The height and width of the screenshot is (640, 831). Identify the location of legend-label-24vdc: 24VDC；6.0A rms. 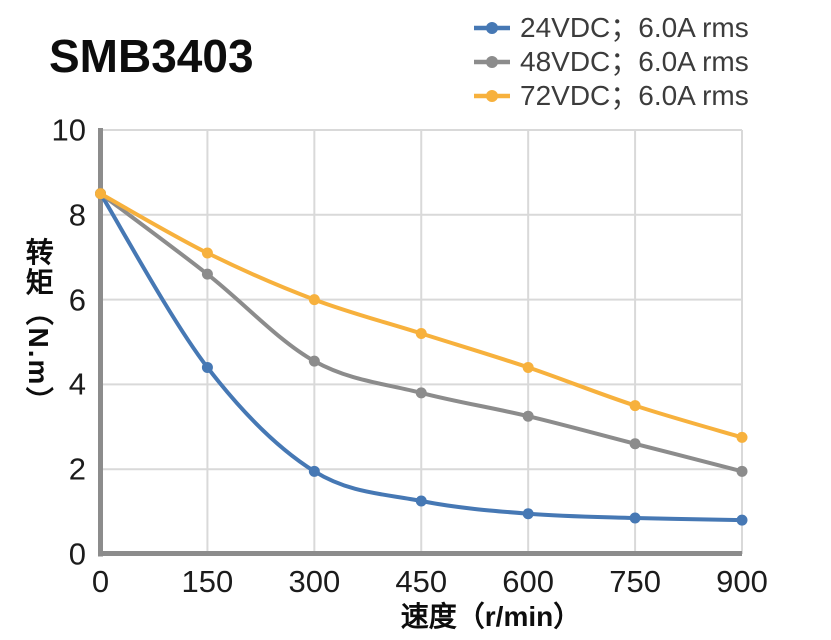
(634, 27).